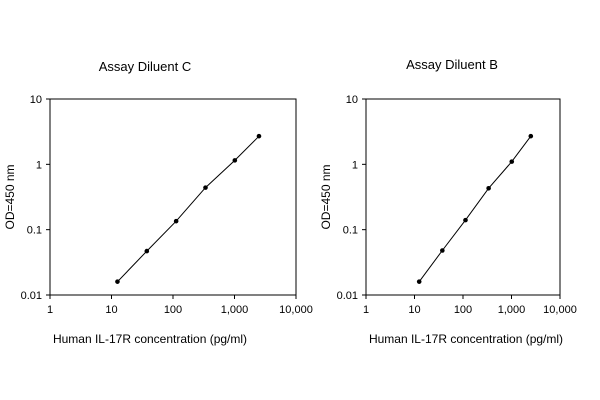 The width and height of the screenshot is (600, 400). Describe the element at coordinates (452, 64) in the screenshot. I see `chart-title: Assay Diluent B` at that location.